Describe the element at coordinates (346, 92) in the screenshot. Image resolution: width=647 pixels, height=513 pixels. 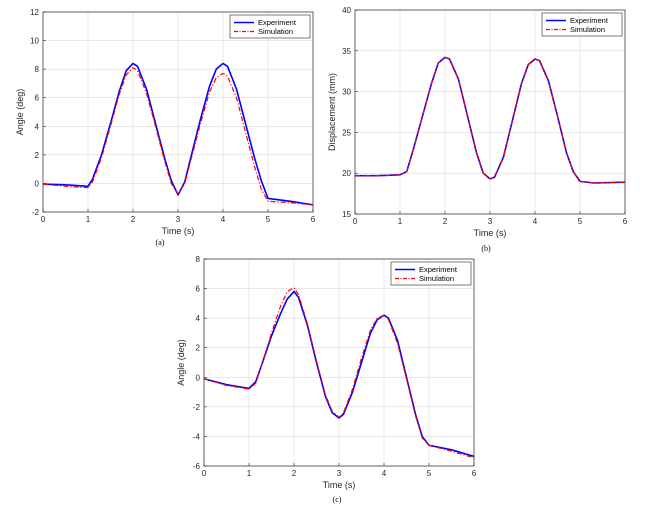
I see `y-tick-label: 30` at that location.